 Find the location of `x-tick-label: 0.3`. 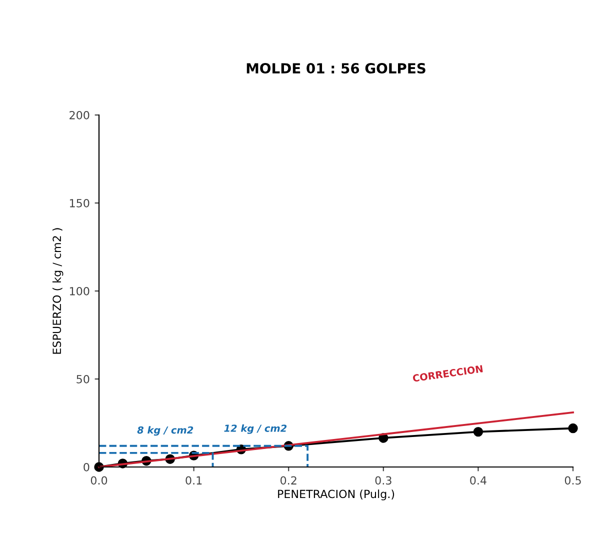

x-tick-label: 0.3 is located at coordinates (383, 480).